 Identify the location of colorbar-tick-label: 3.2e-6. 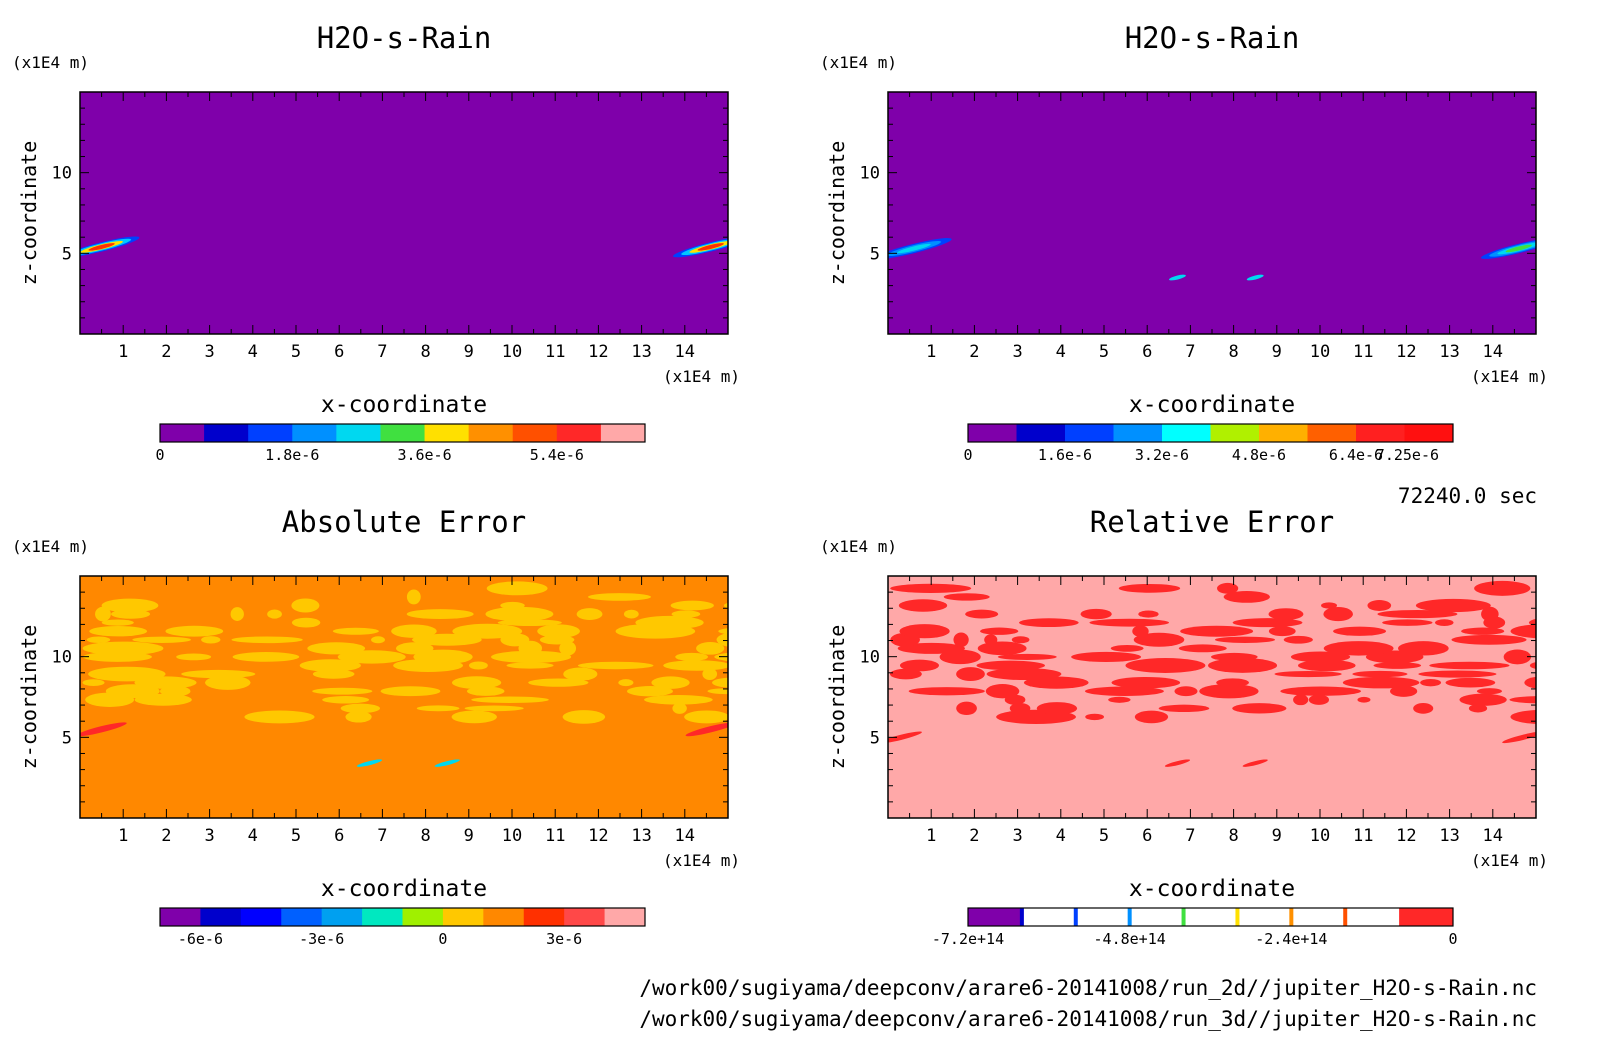
(1162, 455).